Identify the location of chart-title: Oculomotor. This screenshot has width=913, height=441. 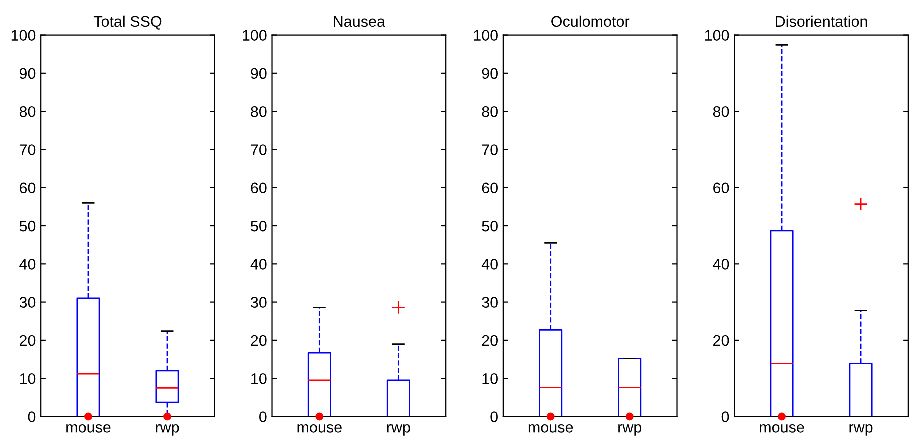
(591, 22).